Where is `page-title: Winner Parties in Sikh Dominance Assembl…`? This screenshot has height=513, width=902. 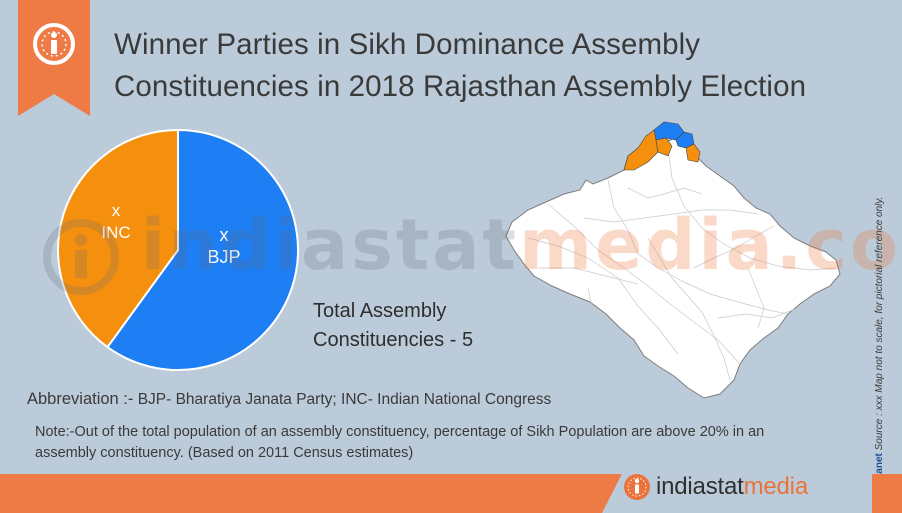 page-title: Winner Parties in Sikh Dominance Assembl… is located at coordinates (499, 66).